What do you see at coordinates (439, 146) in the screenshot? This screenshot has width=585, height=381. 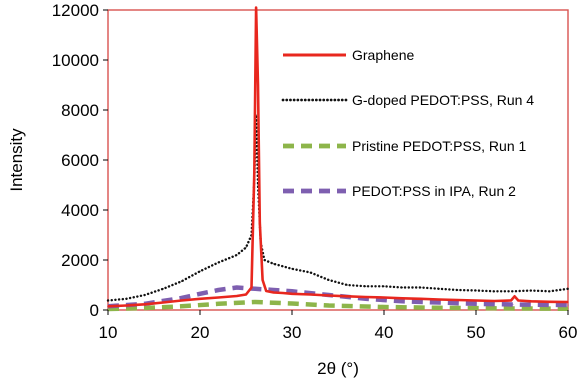 I see `legend-label-3: Pristine PEDOT:PSS, Run 1` at bounding box center [439, 146].